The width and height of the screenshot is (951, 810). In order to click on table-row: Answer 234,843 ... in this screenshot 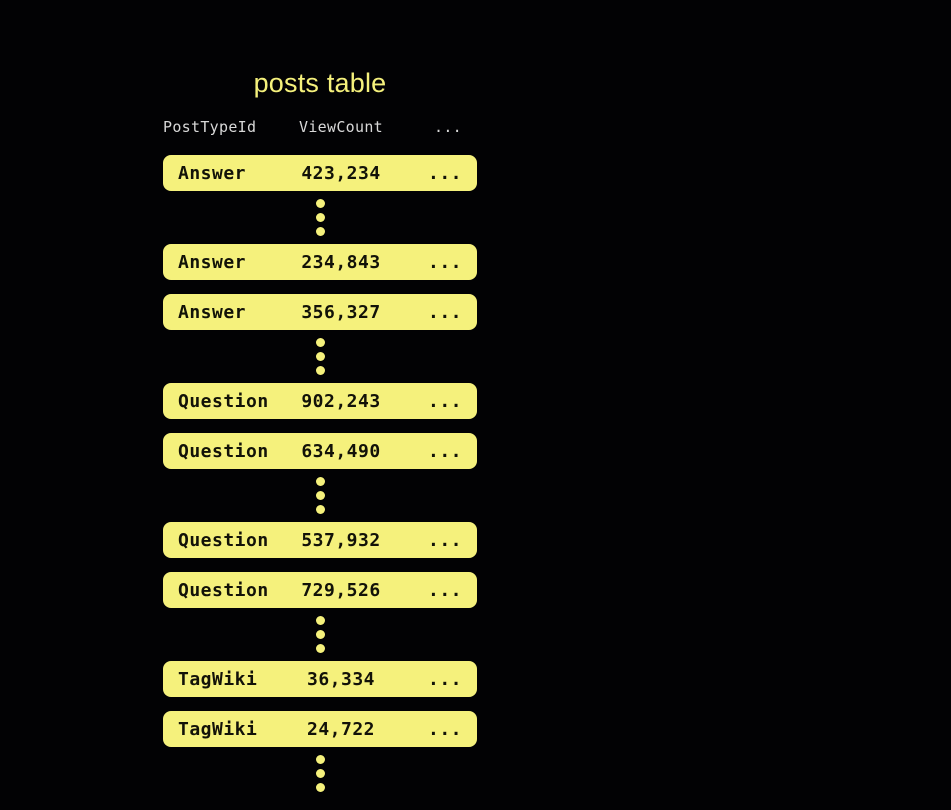, I will do `click(320, 262)`.